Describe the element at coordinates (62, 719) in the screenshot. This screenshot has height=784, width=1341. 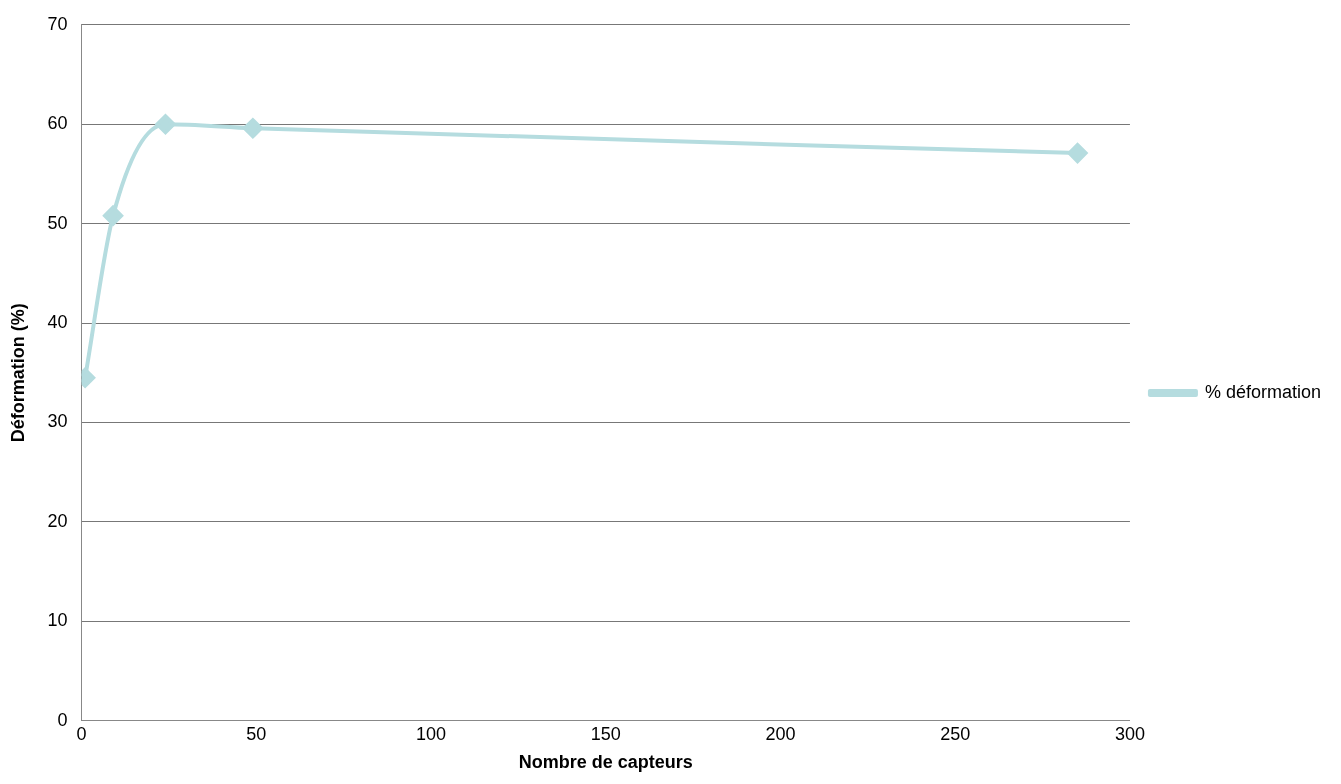
I see `y-tick-label: 0` at that location.